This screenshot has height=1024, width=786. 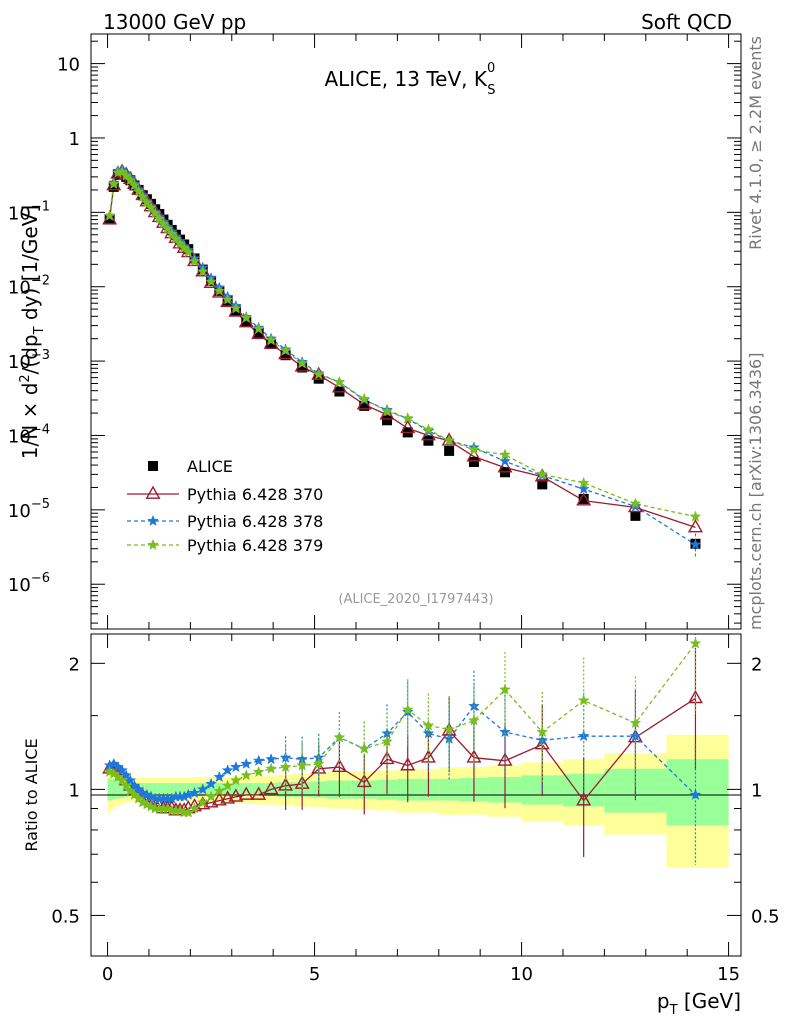 What do you see at coordinates (40, 355) in the screenshot?
I see `y-tick-exponent: −3` at bounding box center [40, 355].